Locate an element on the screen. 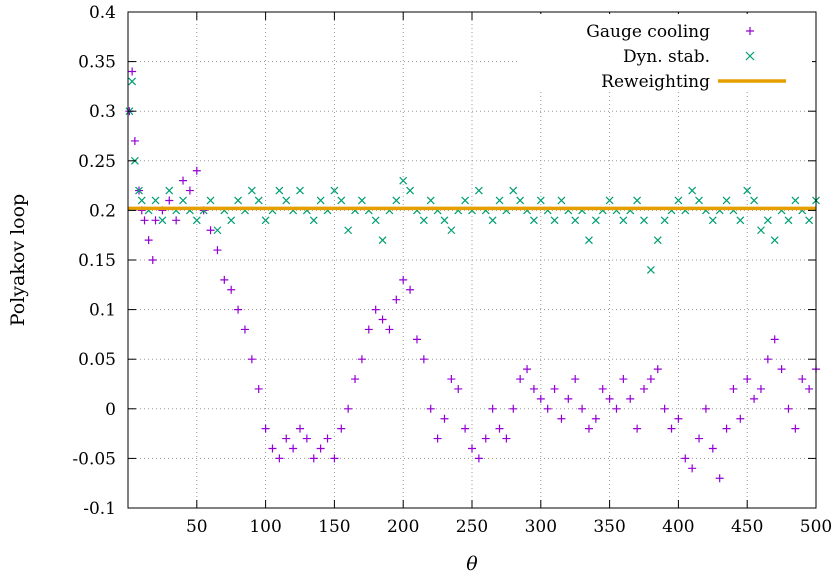  y-tick-label: 0.25 is located at coordinates (97, 162).